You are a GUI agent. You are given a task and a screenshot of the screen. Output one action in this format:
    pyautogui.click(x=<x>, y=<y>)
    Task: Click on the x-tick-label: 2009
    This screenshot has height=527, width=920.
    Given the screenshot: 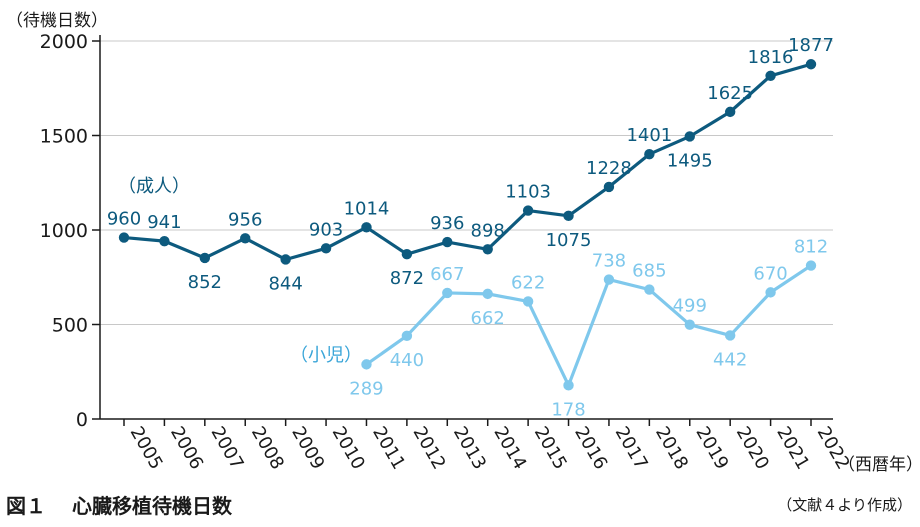 What is the action you would take?
    pyautogui.click(x=307, y=448)
    